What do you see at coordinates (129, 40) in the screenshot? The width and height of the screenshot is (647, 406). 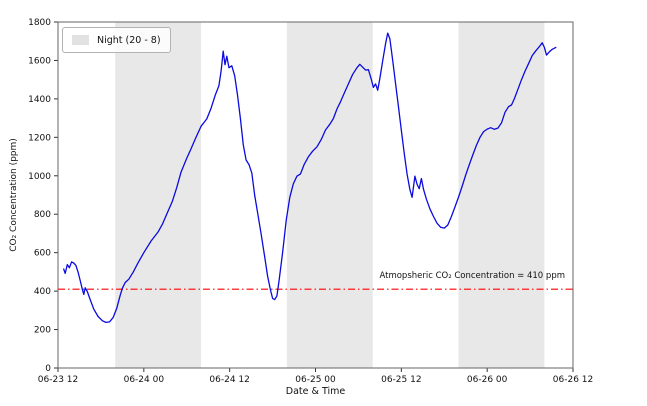 I see `legend-label: Night (20 - 8)` at bounding box center [129, 40].